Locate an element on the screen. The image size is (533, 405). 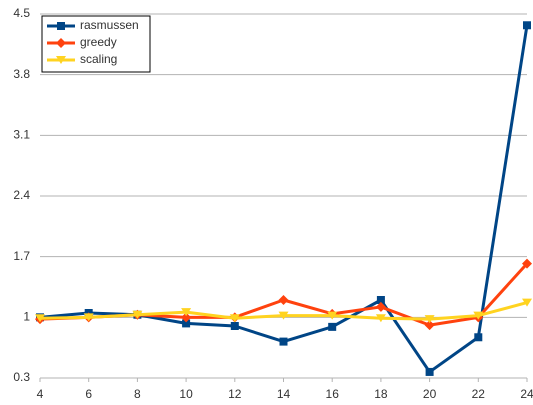
y-tick-label: 4.5 is located at coordinates (21, 13).